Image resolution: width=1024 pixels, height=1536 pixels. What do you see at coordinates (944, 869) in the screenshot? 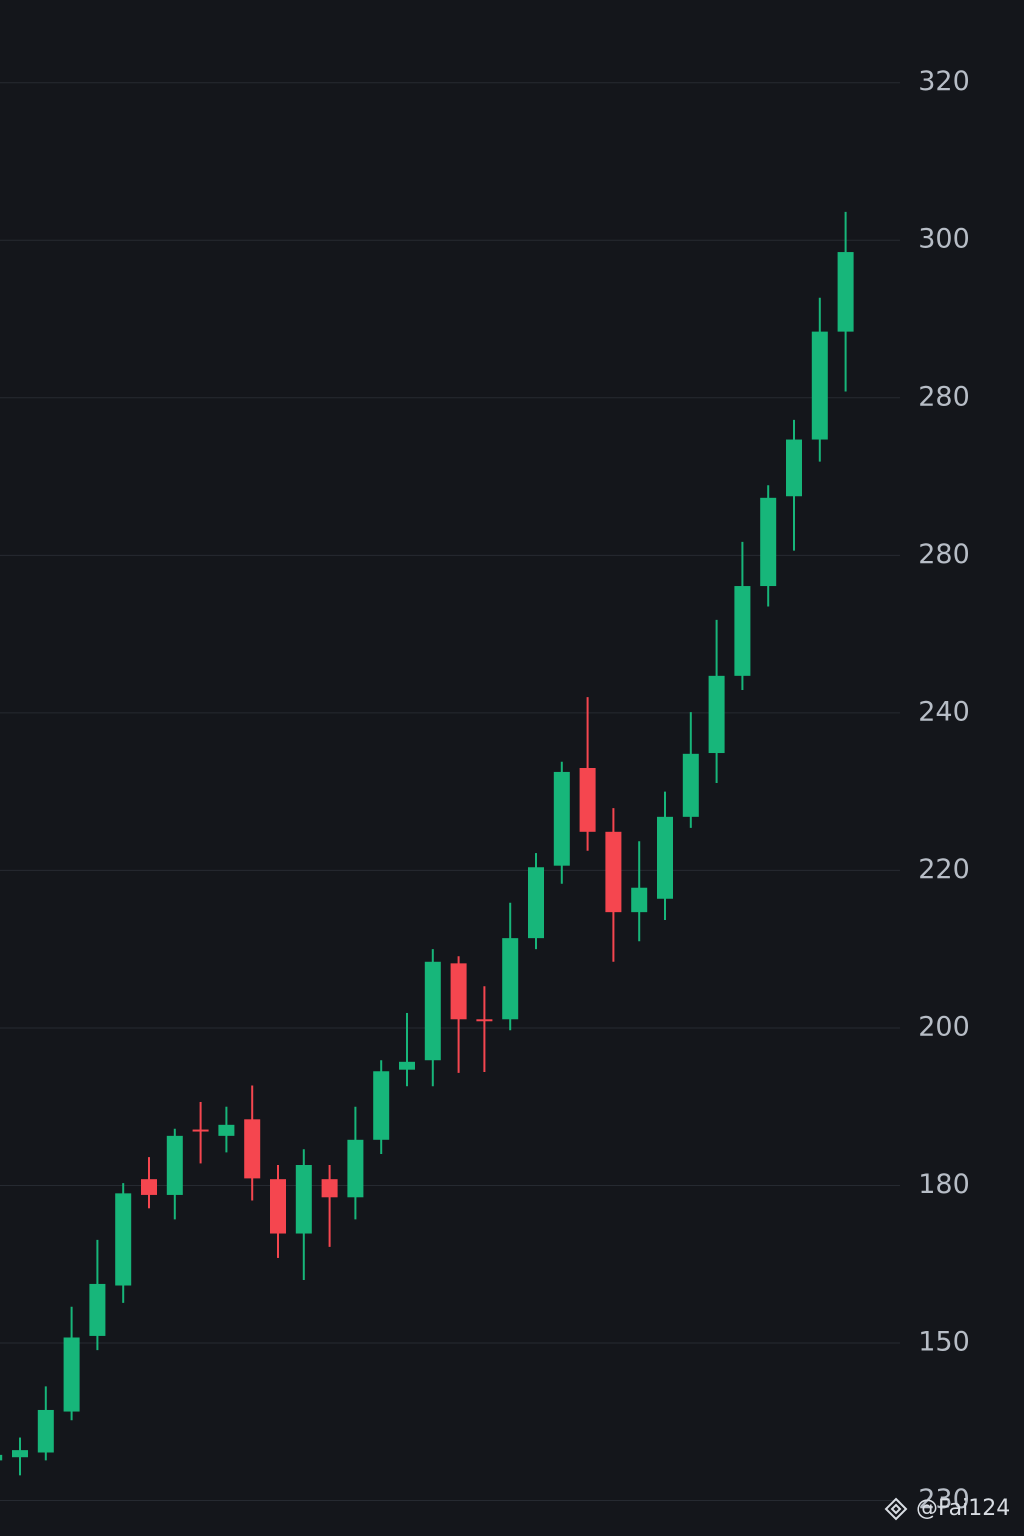
I see `y-tick-label: 220` at bounding box center [944, 869].